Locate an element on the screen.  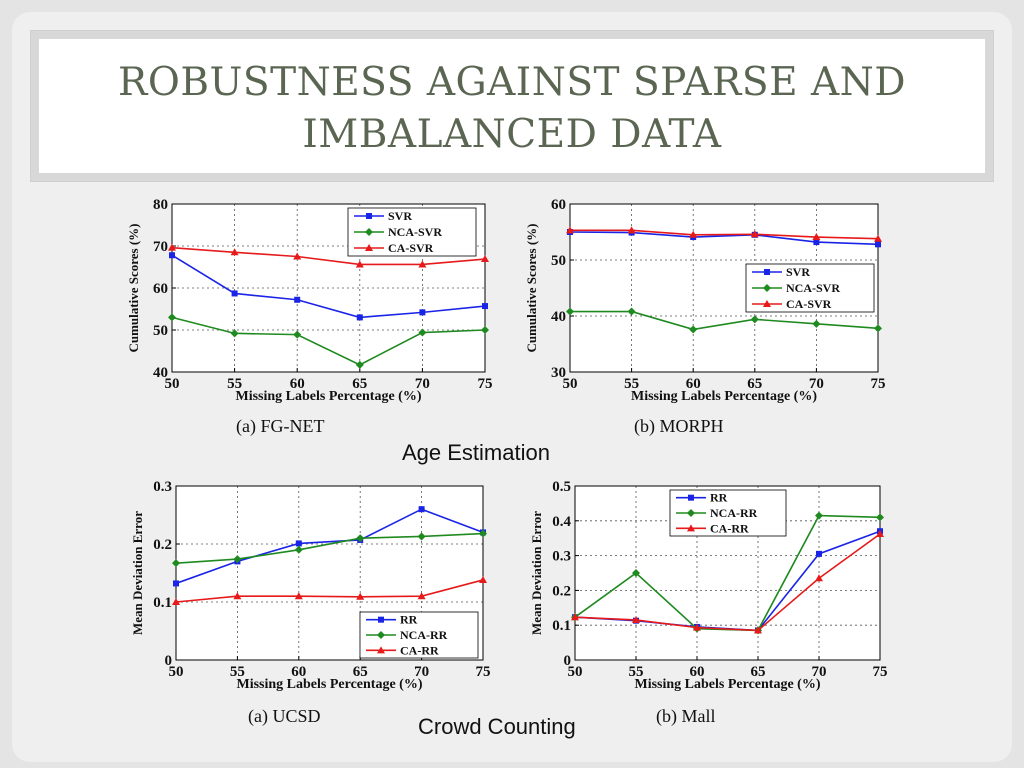
y-tick-label: 0.3 is located at coordinates (561, 557).